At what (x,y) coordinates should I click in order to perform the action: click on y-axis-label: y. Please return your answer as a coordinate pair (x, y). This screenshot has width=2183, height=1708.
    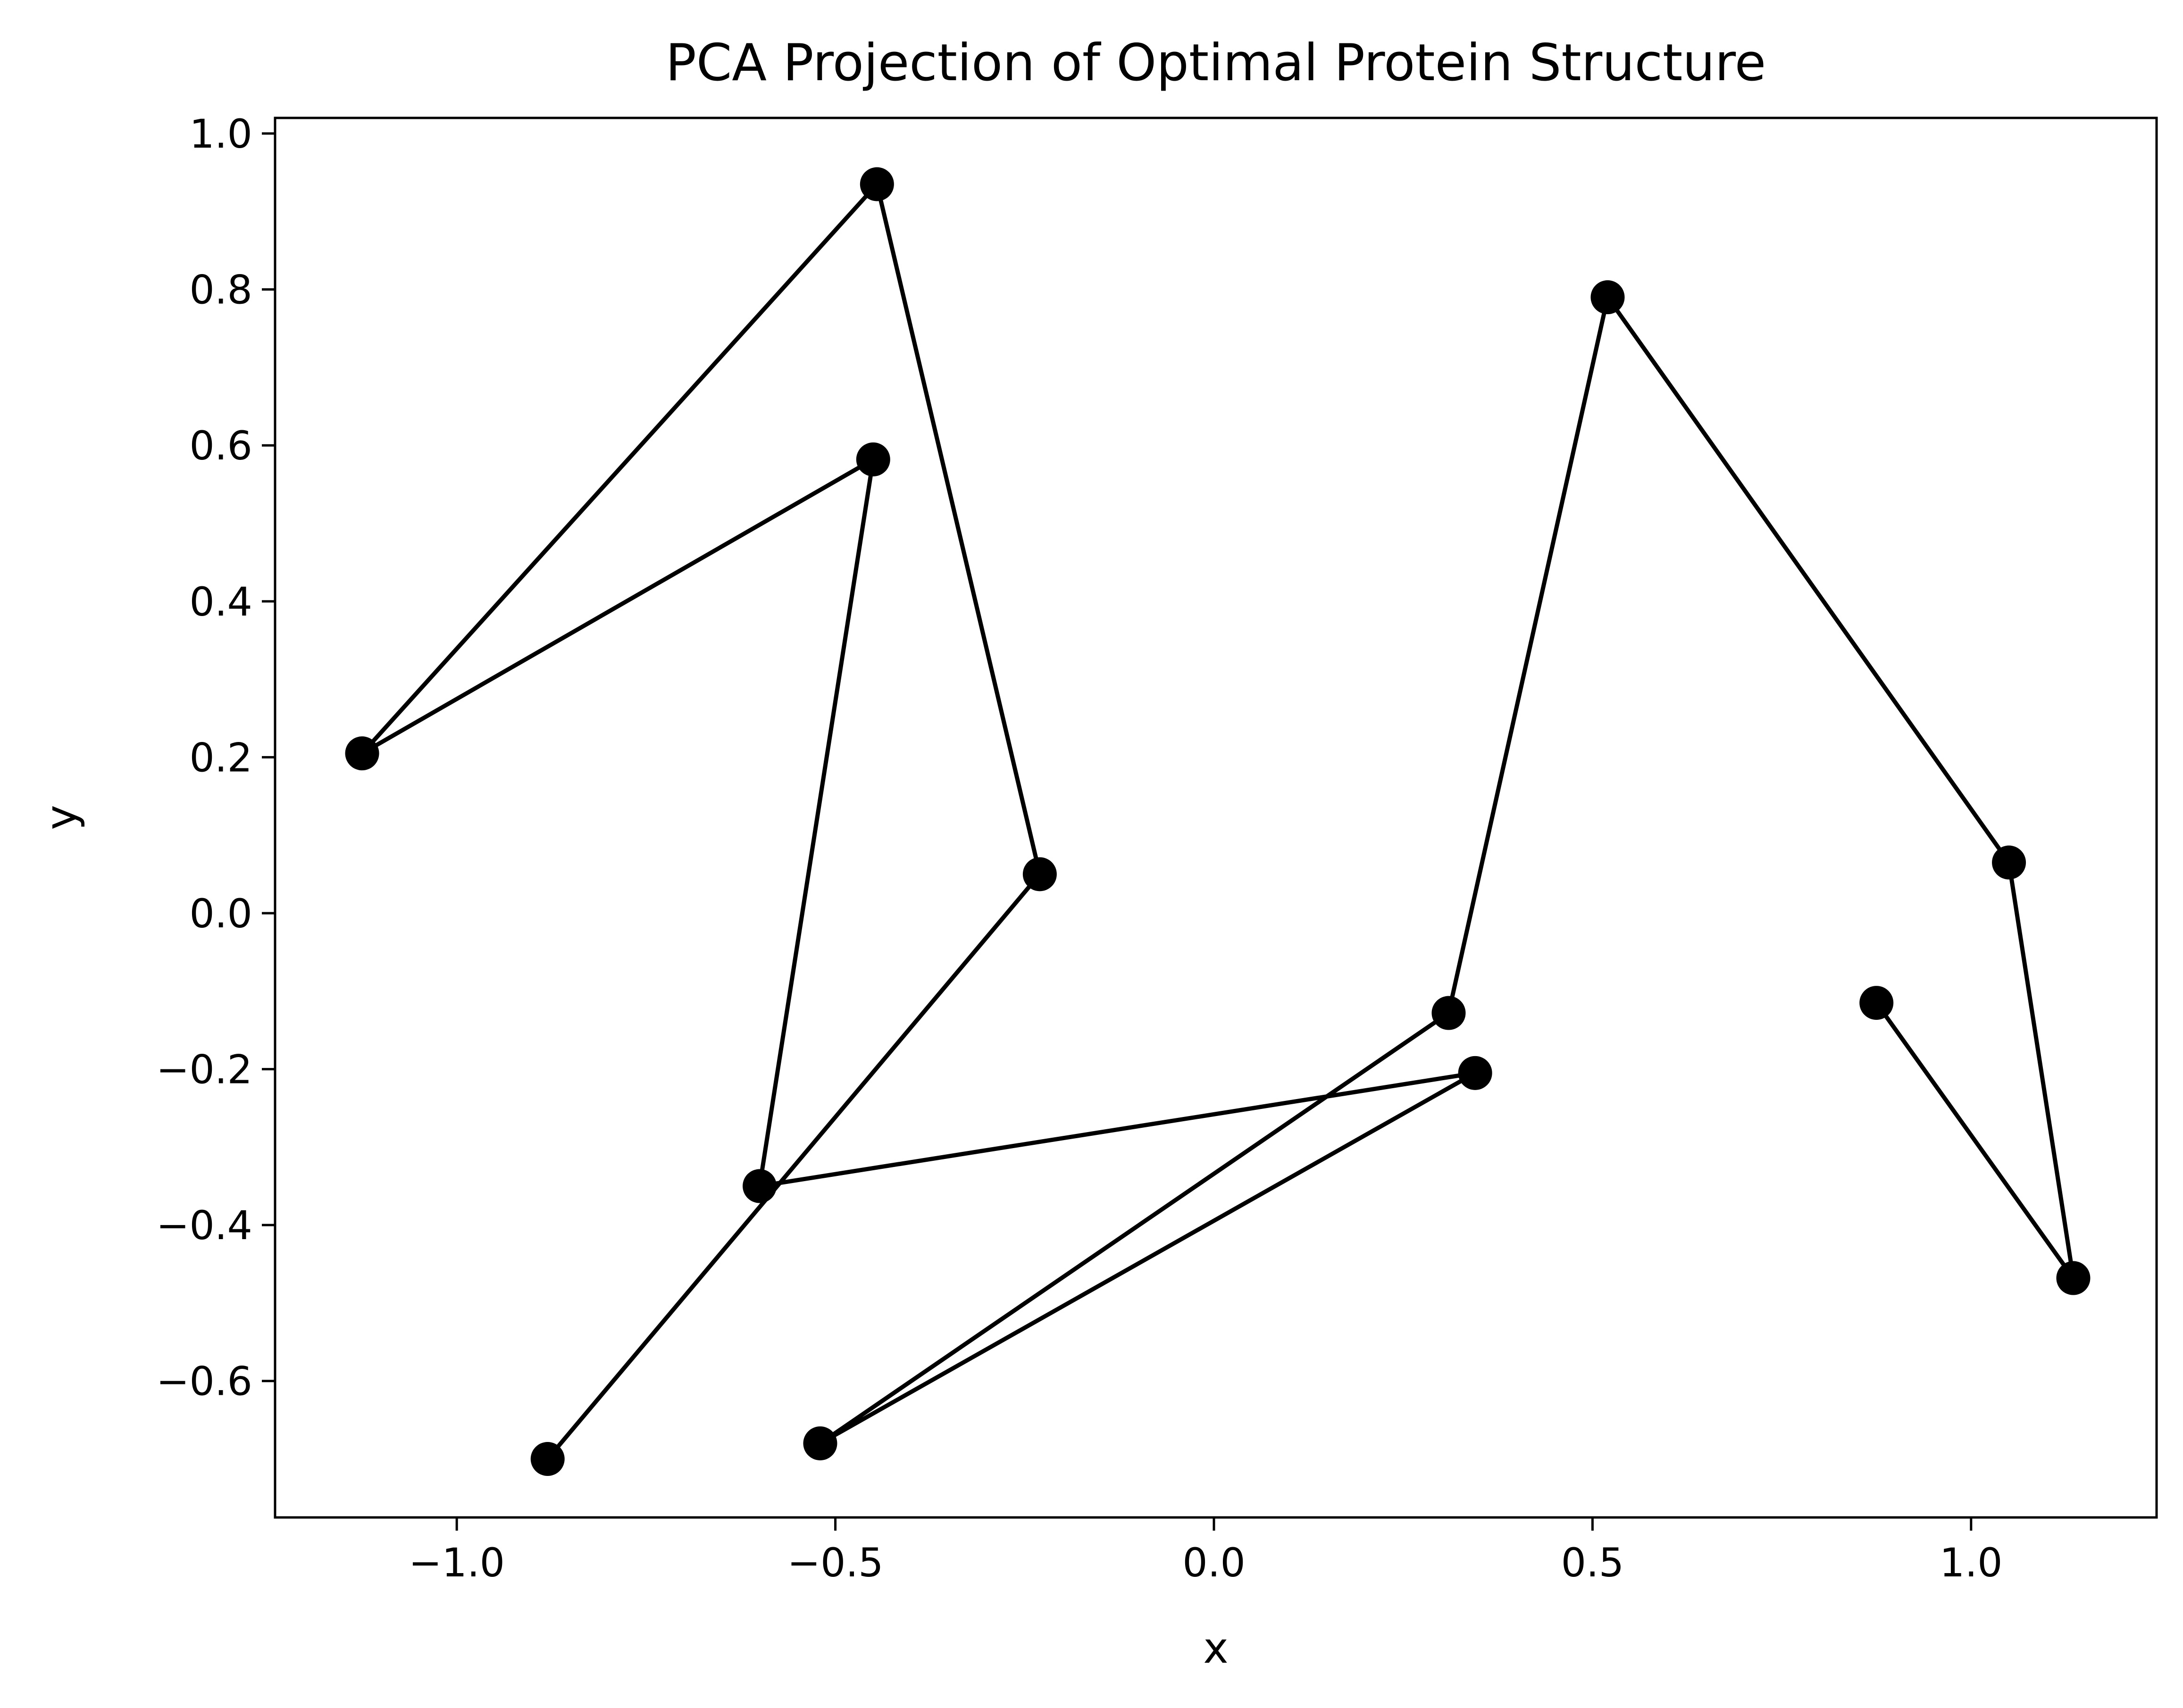
    Looking at the image, I should click on (61, 817).